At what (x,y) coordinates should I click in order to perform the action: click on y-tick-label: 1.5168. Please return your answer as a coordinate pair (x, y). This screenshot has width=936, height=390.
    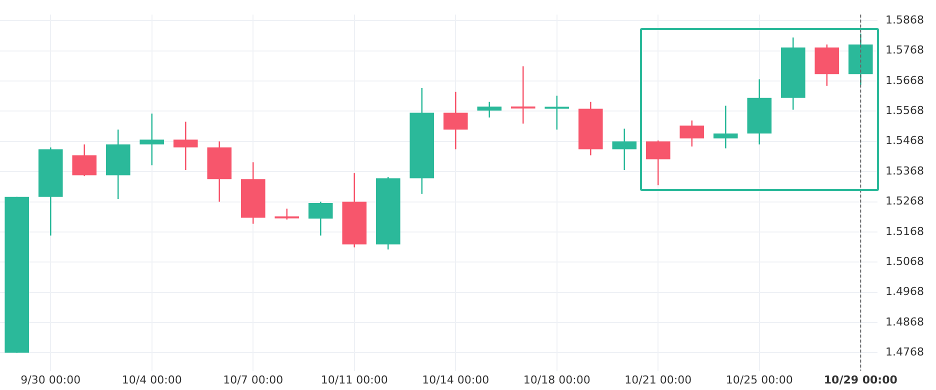
    Looking at the image, I should click on (905, 231).